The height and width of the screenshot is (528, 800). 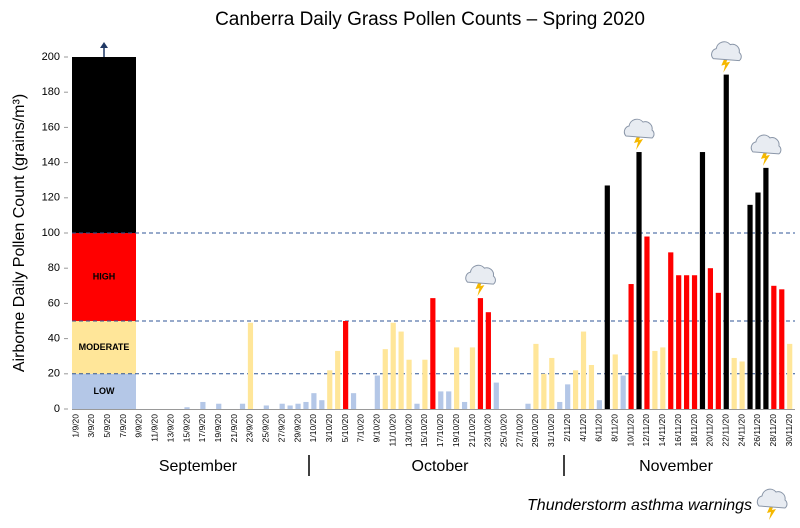 I want to click on x-tick-label: 19/9/20, so click(x=218, y=428).